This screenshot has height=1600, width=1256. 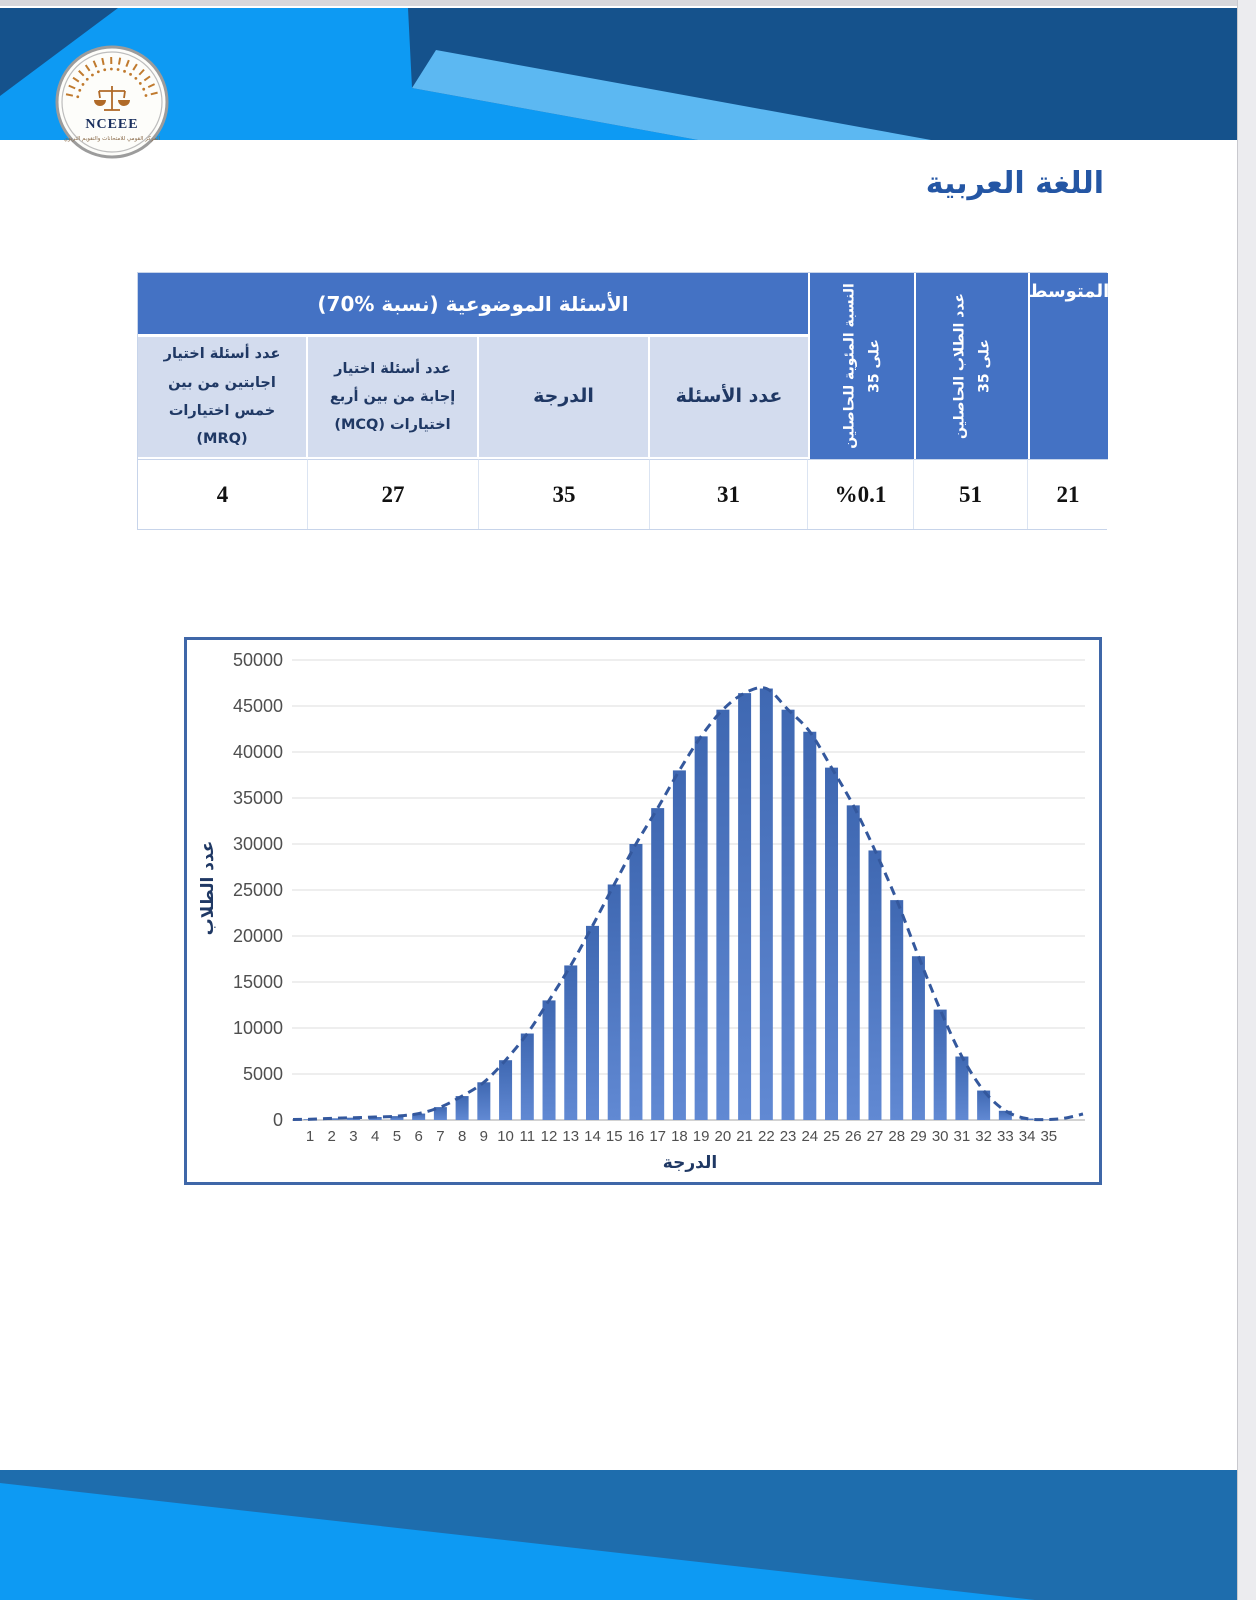 I want to click on logo-inner-ring, so click(x=112, y=102).